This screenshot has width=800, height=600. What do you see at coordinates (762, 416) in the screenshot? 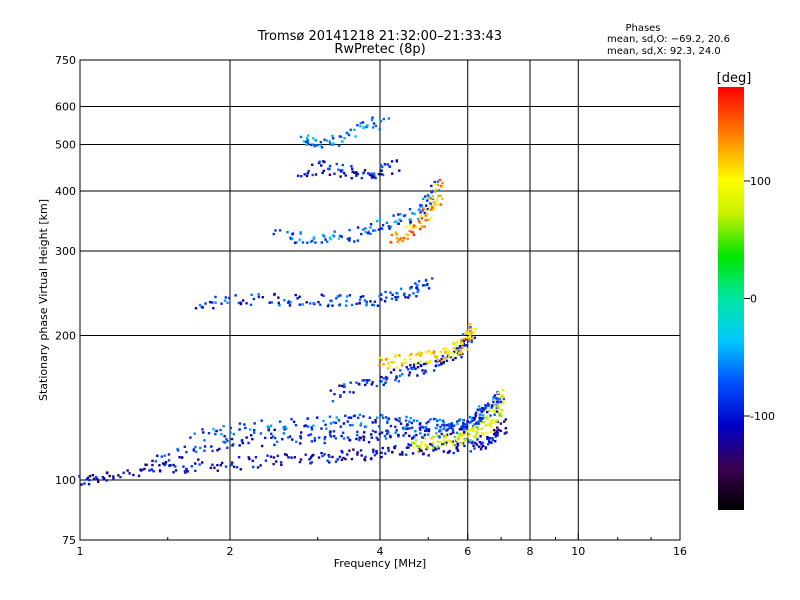
I see `colorbar-tick-label: -100` at bounding box center [762, 416].